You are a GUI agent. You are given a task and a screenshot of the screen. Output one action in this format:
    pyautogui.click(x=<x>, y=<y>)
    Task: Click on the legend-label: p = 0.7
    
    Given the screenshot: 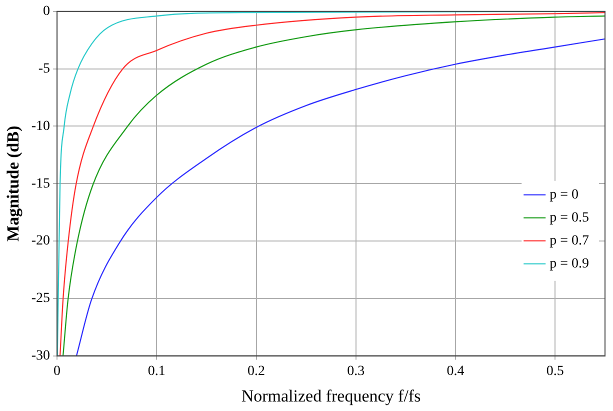 What is the action you would take?
    pyautogui.click(x=570, y=240)
    